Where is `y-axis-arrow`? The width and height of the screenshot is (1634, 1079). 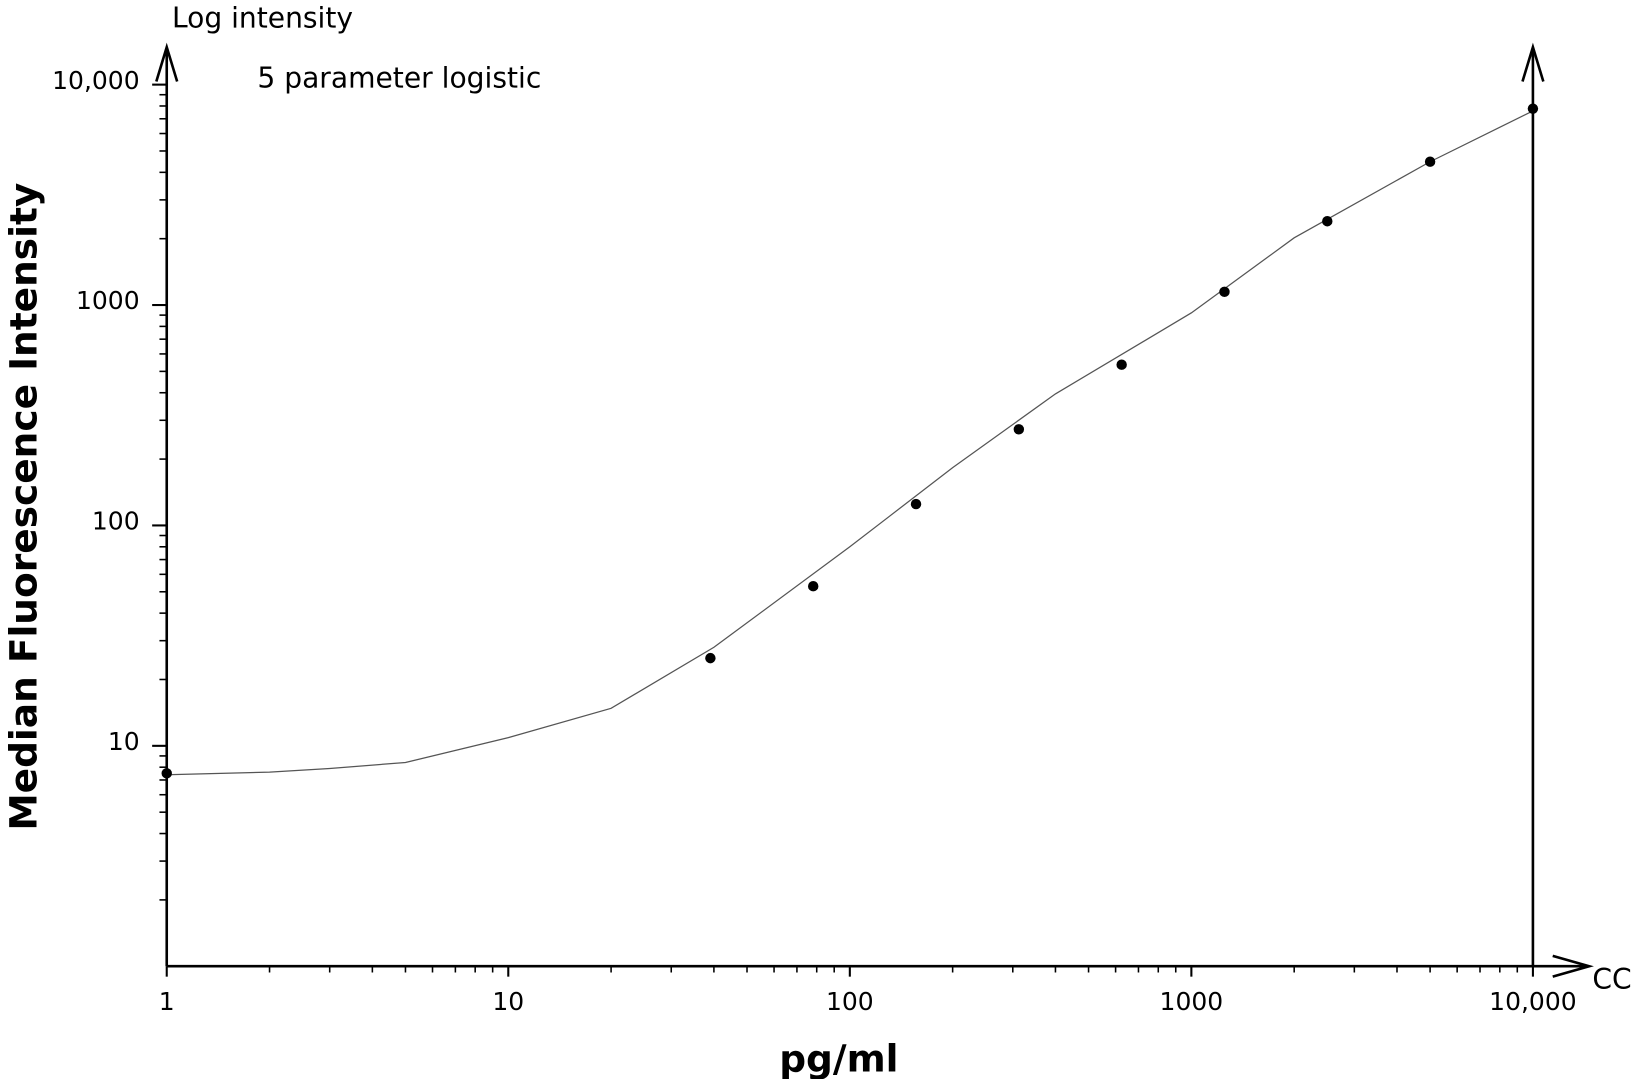
y-axis-arrow is located at coordinates (167, 62).